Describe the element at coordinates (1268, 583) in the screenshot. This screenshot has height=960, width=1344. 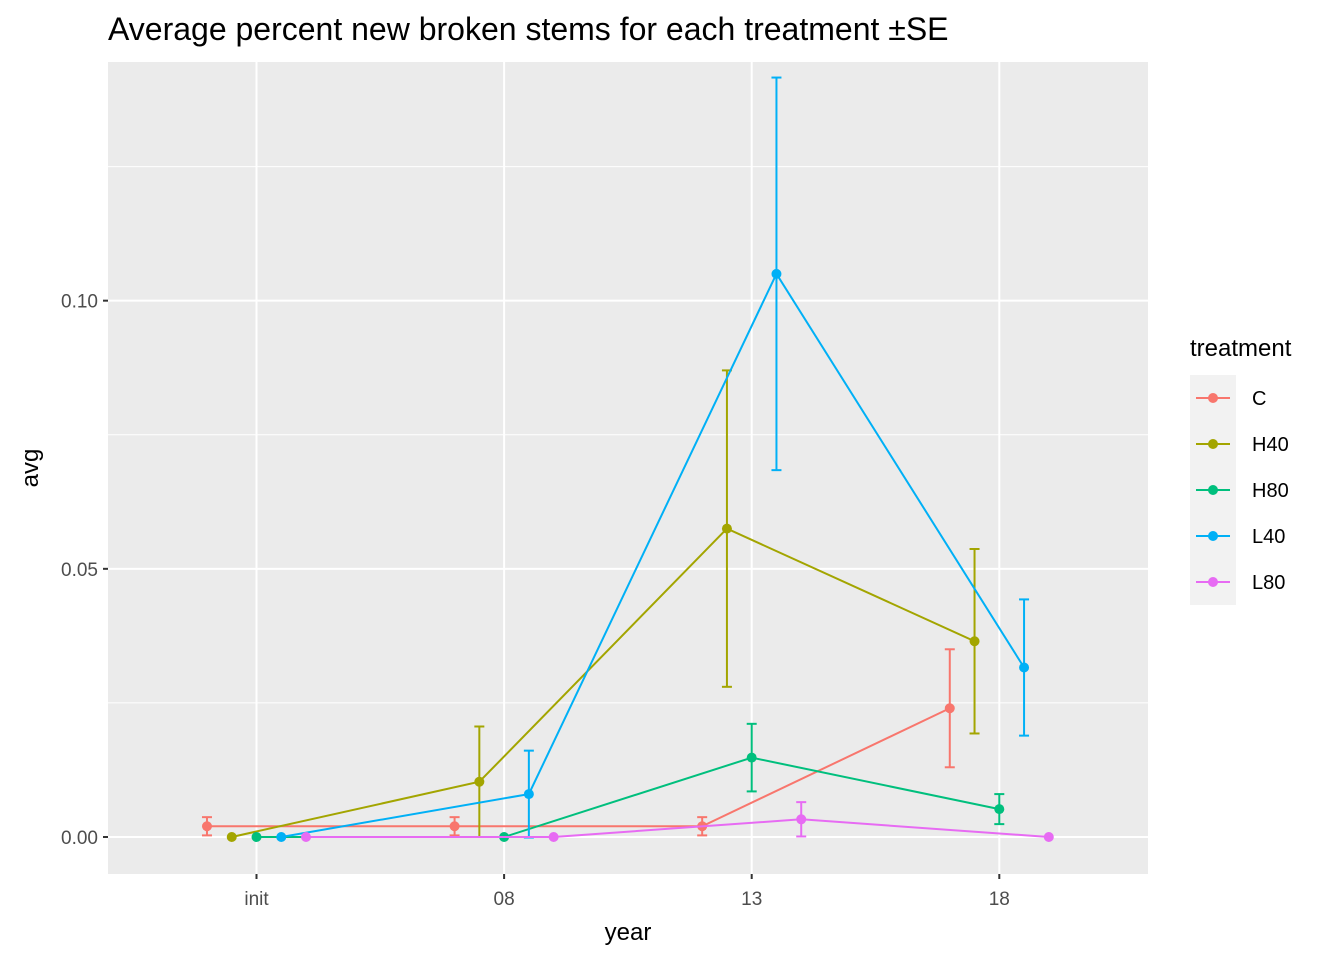
I see `legend-label: L80` at that location.